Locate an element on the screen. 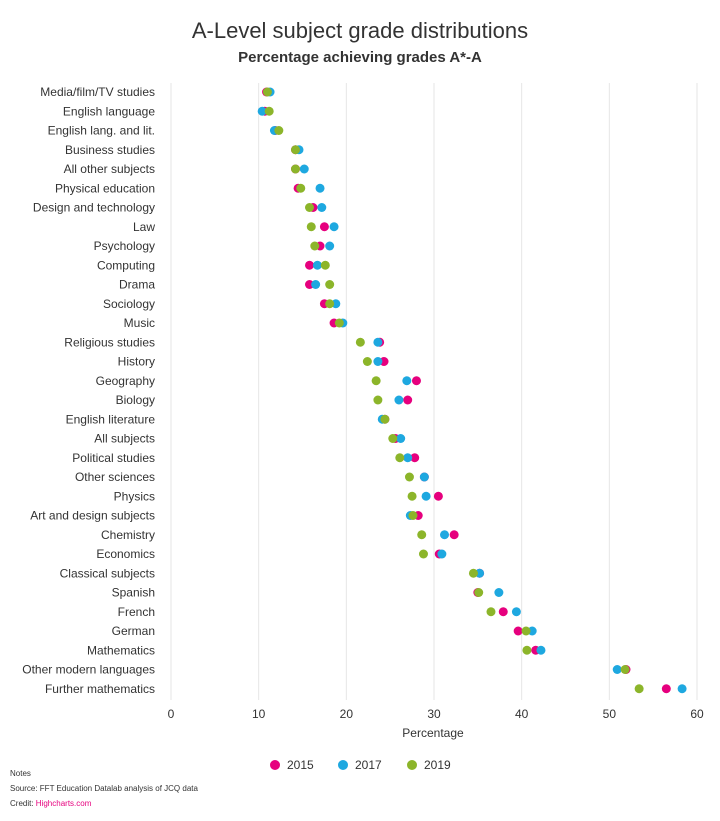 Image resolution: width=720 pixels, height=821 pixels. category-label: Computing is located at coordinates (126, 265).